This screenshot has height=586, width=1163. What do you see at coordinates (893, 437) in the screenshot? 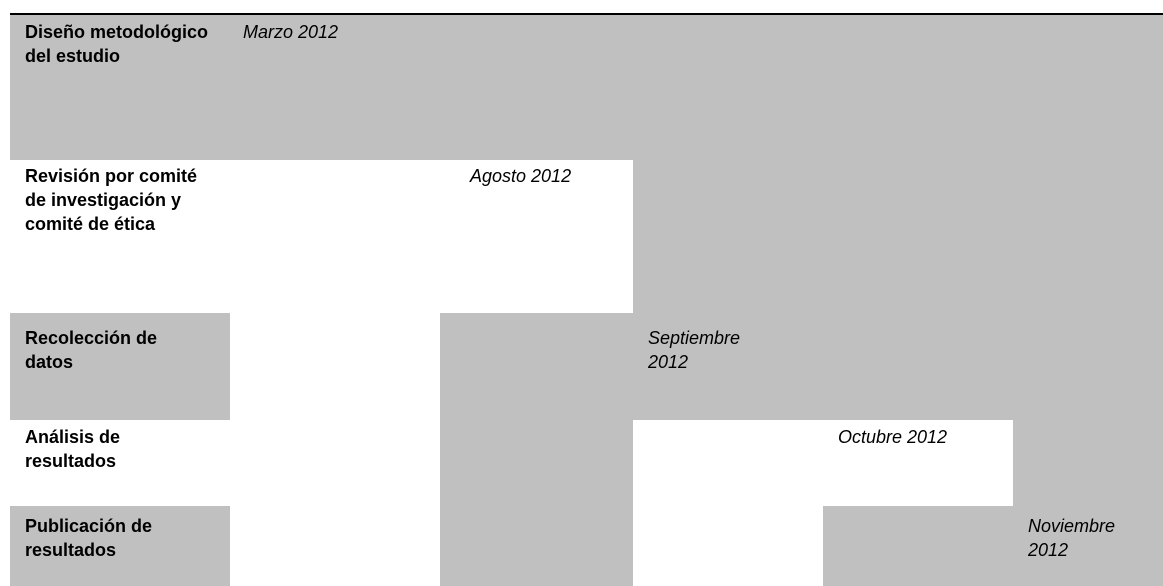
I see `task-date: Octubre 2012` at bounding box center [893, 437].